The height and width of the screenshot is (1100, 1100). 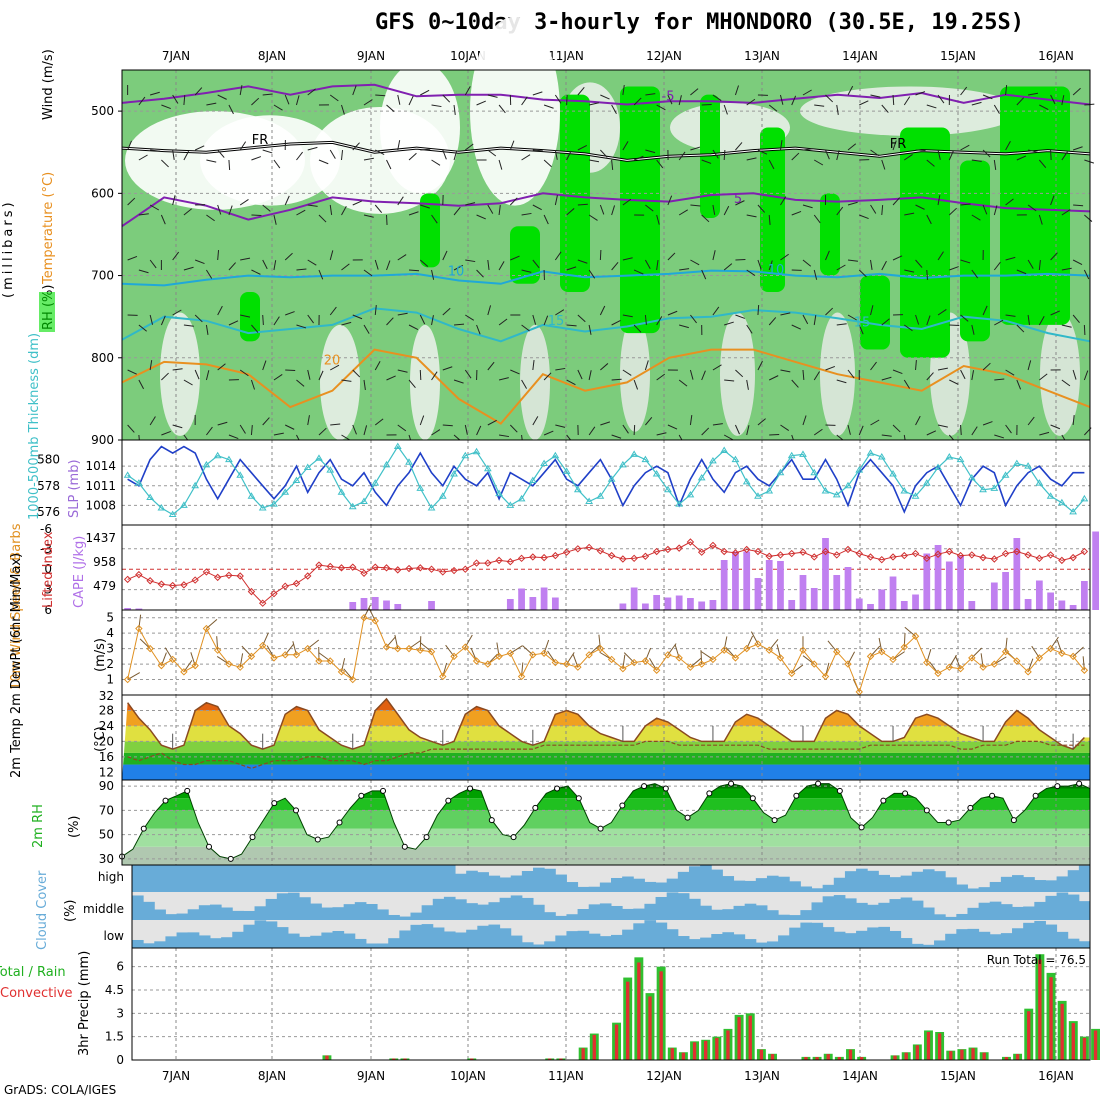 I want to click on slp-left-label: SLP (mb), so click(x=74, y=488).